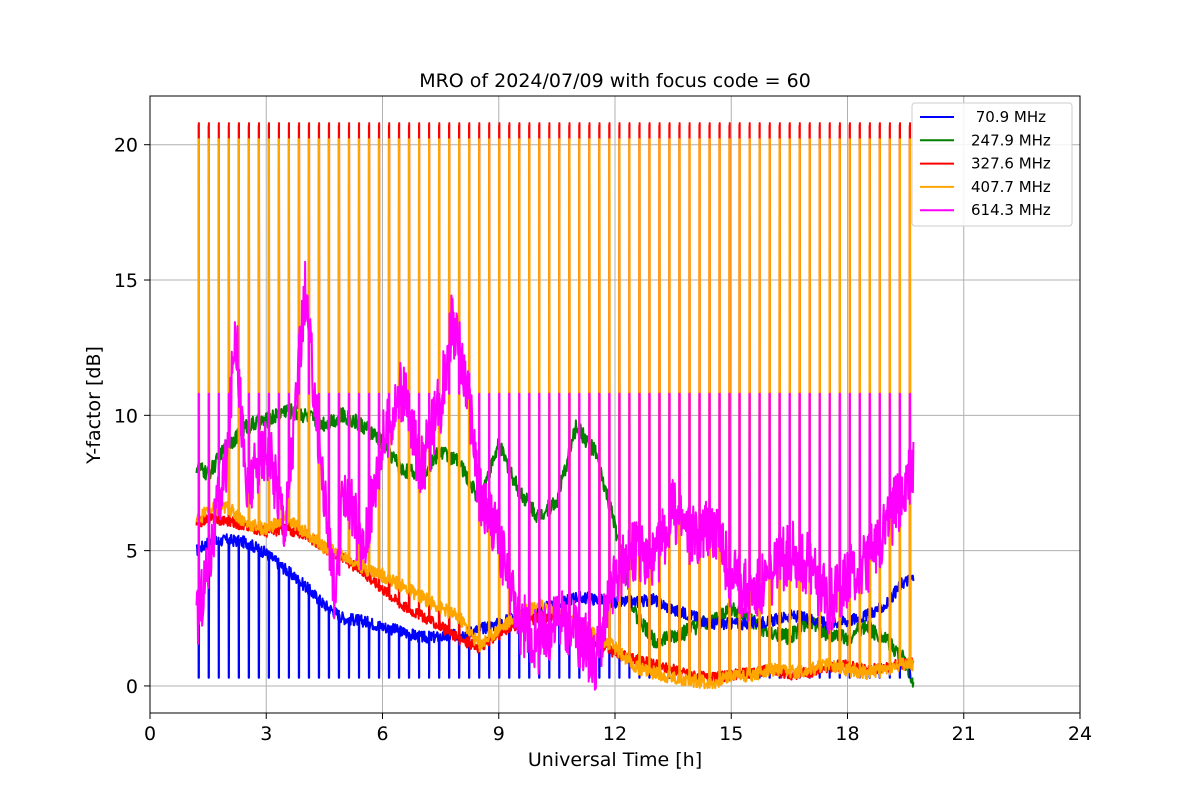  Describe the element at coordinates (615, 734) in the screenshot. I see `x-tick-label: 12` at that location.